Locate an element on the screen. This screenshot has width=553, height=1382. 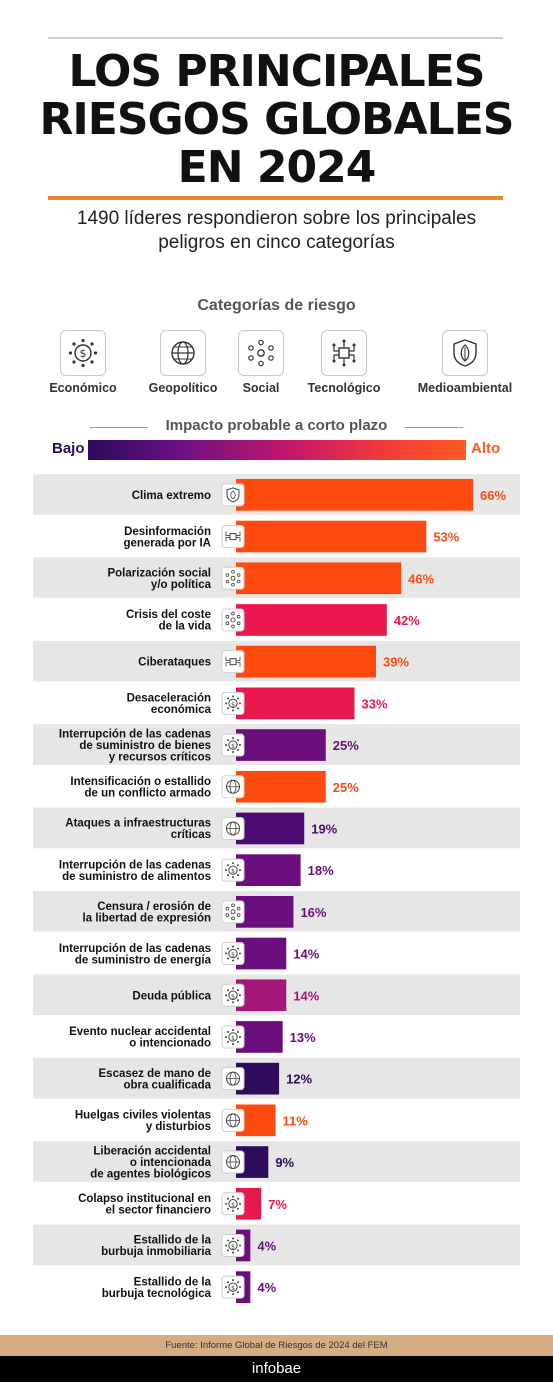
categories-title: Categorías de riesgo is located at coordinates (276, 305).